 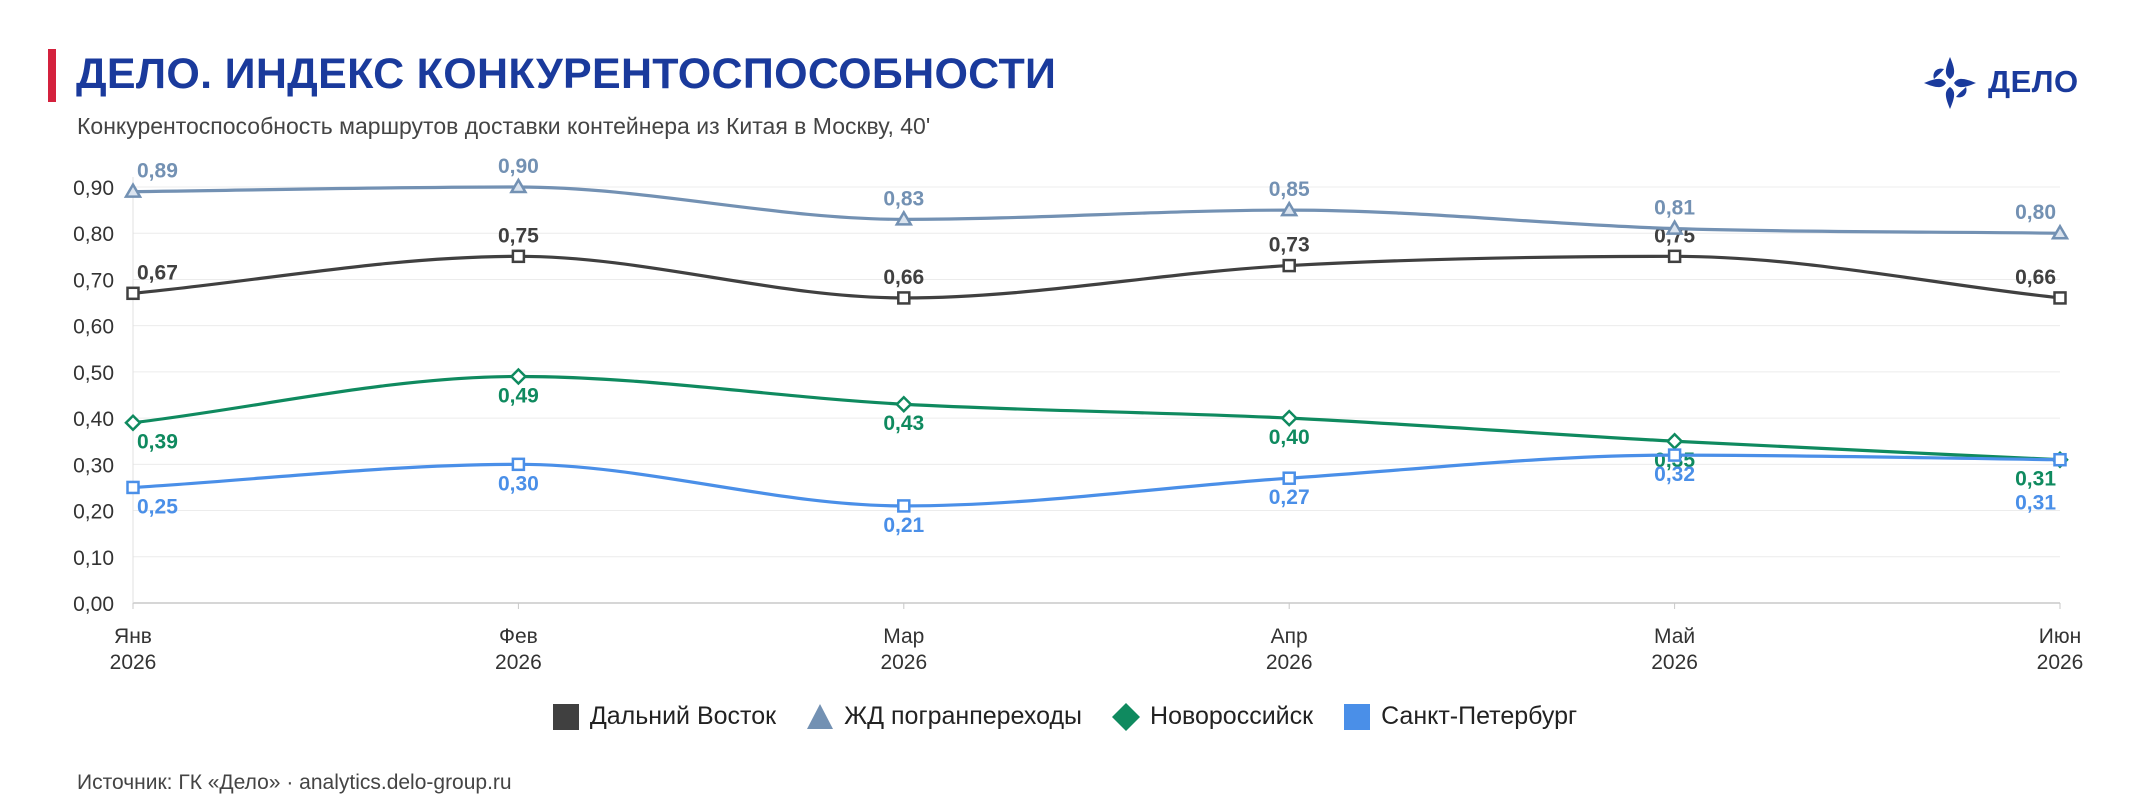 I want to click on series-2: 0,89 0,90 0,83 0,85 0,81 0,80, so click(x=1096, y=197).